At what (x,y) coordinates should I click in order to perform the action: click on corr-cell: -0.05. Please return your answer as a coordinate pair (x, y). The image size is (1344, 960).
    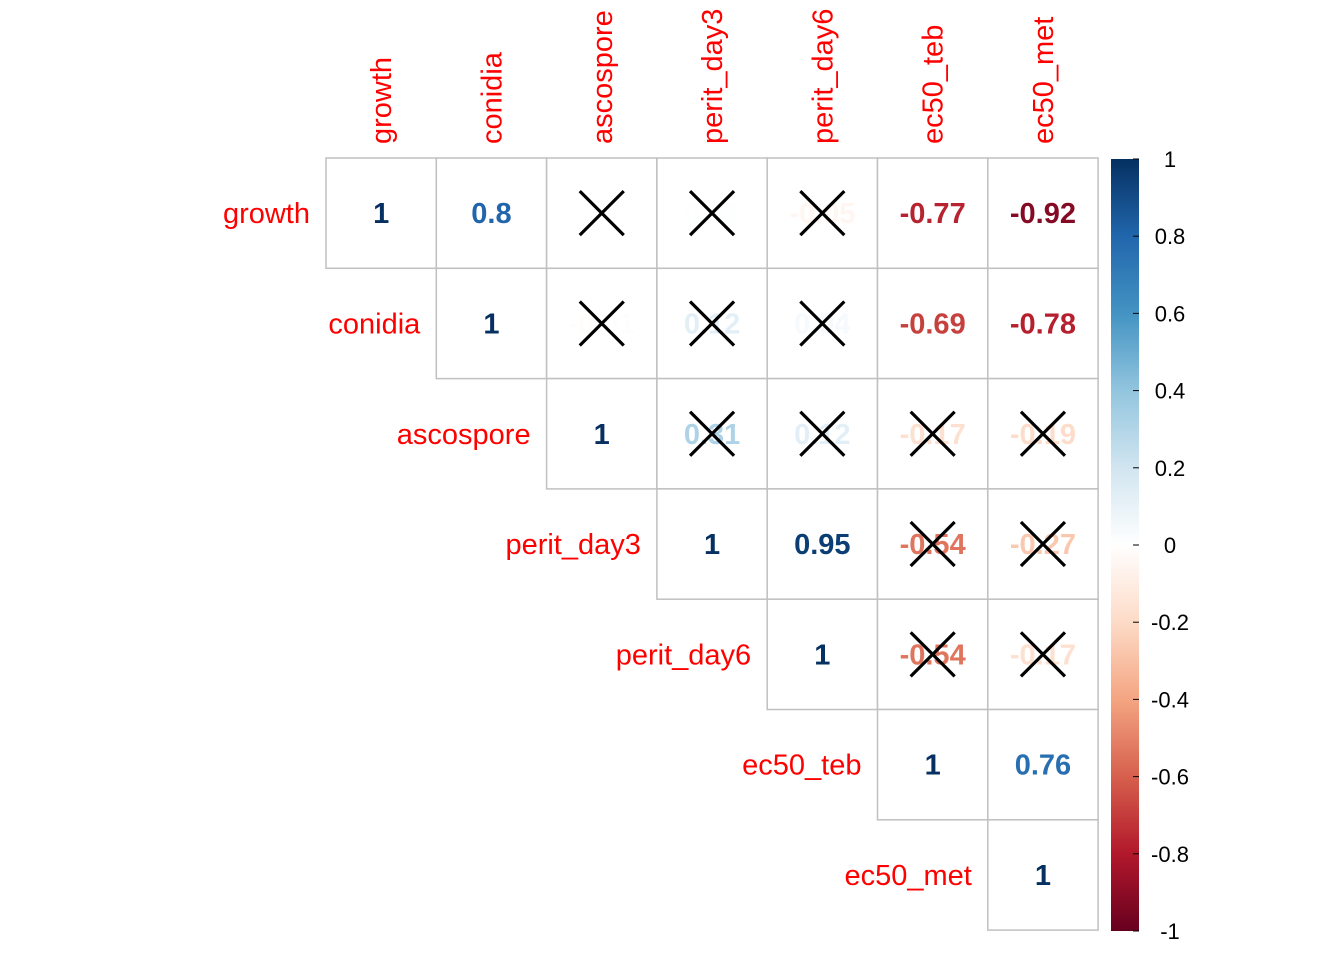
    Looking at the image, I should click on (822, 213).